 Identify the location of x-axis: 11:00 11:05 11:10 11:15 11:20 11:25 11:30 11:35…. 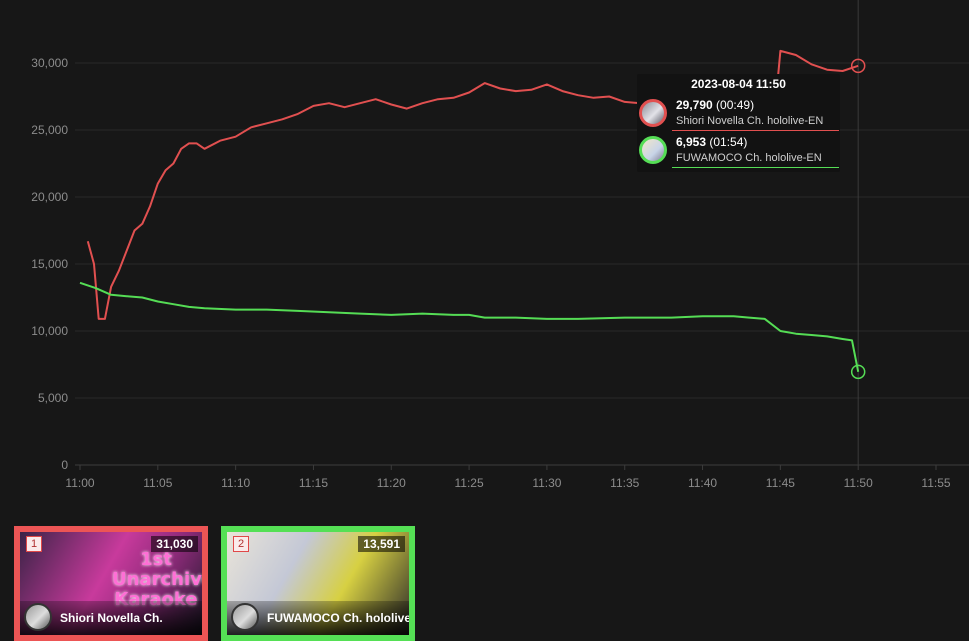
(508, 477).